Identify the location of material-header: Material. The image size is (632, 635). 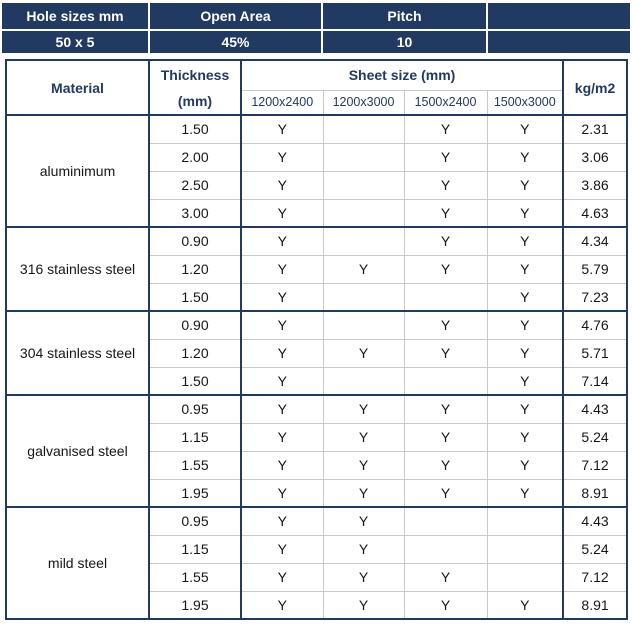
(77, 87).